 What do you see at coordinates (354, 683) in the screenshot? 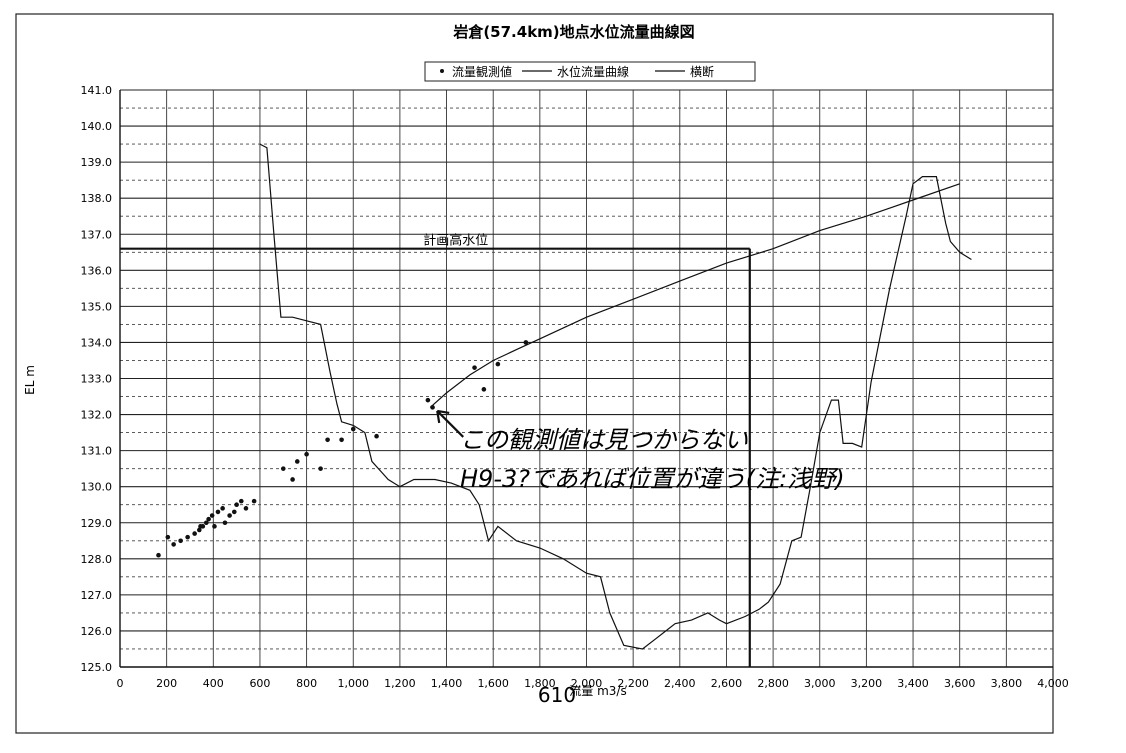
I see `x-tick-label: 1,000` at bounding box center [354, 683].